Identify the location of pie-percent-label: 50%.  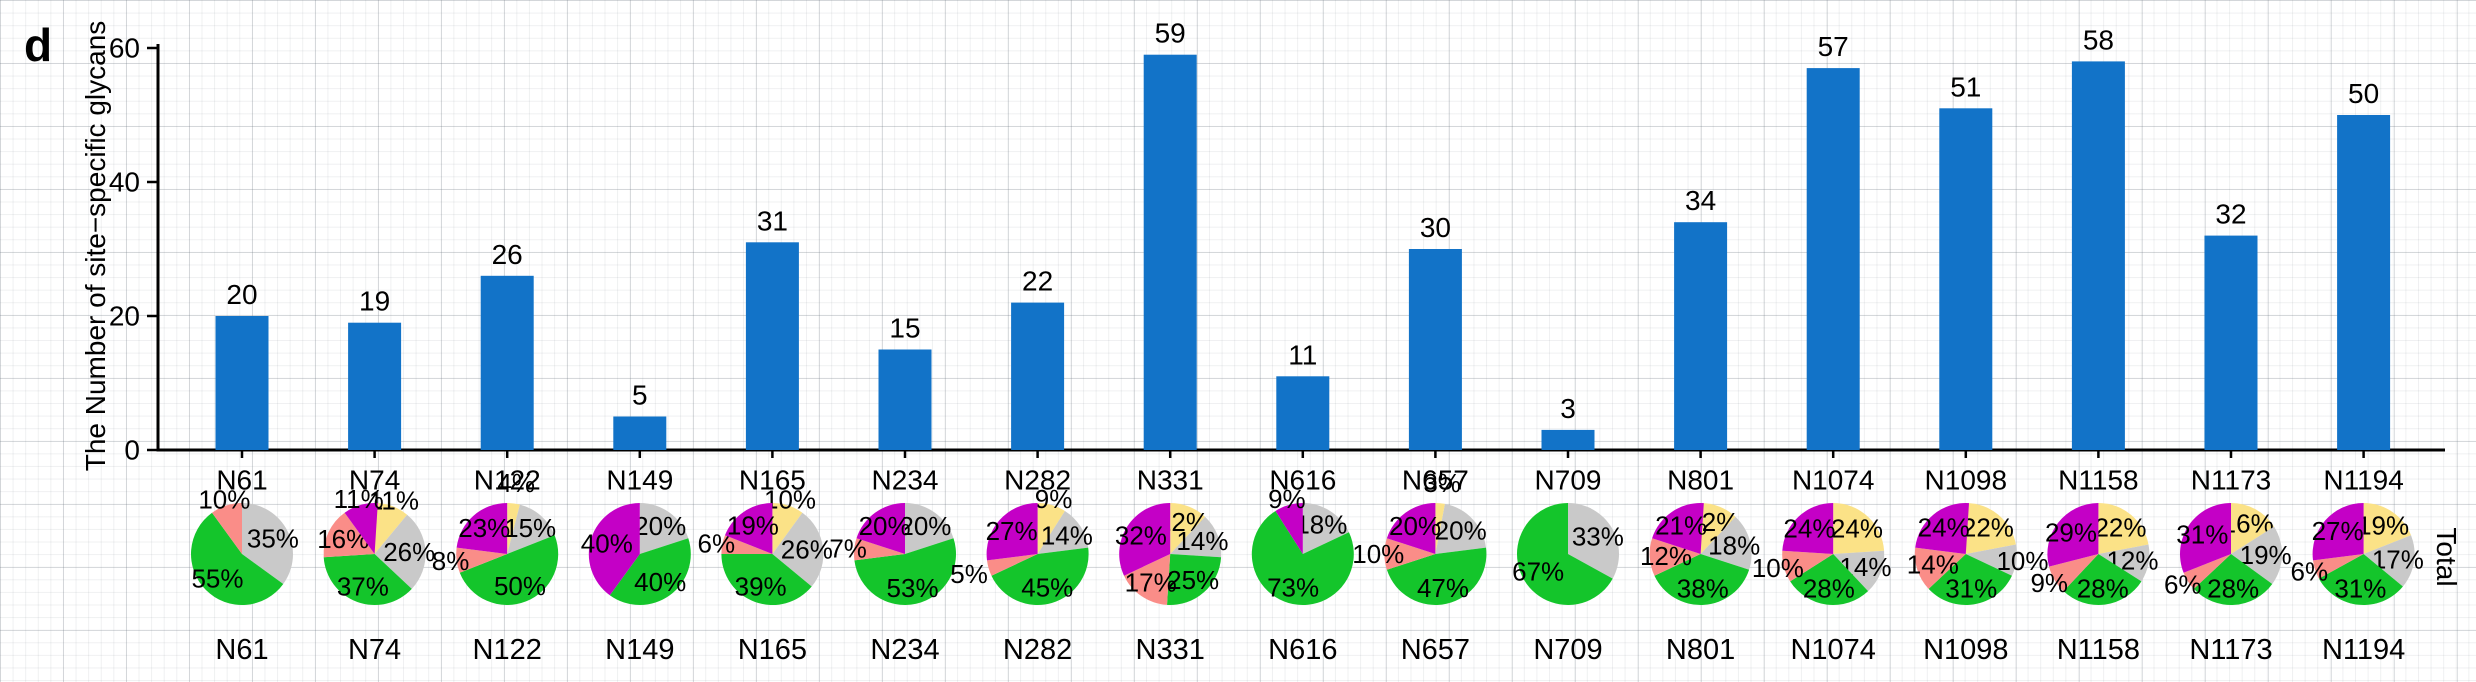
(520, 586).